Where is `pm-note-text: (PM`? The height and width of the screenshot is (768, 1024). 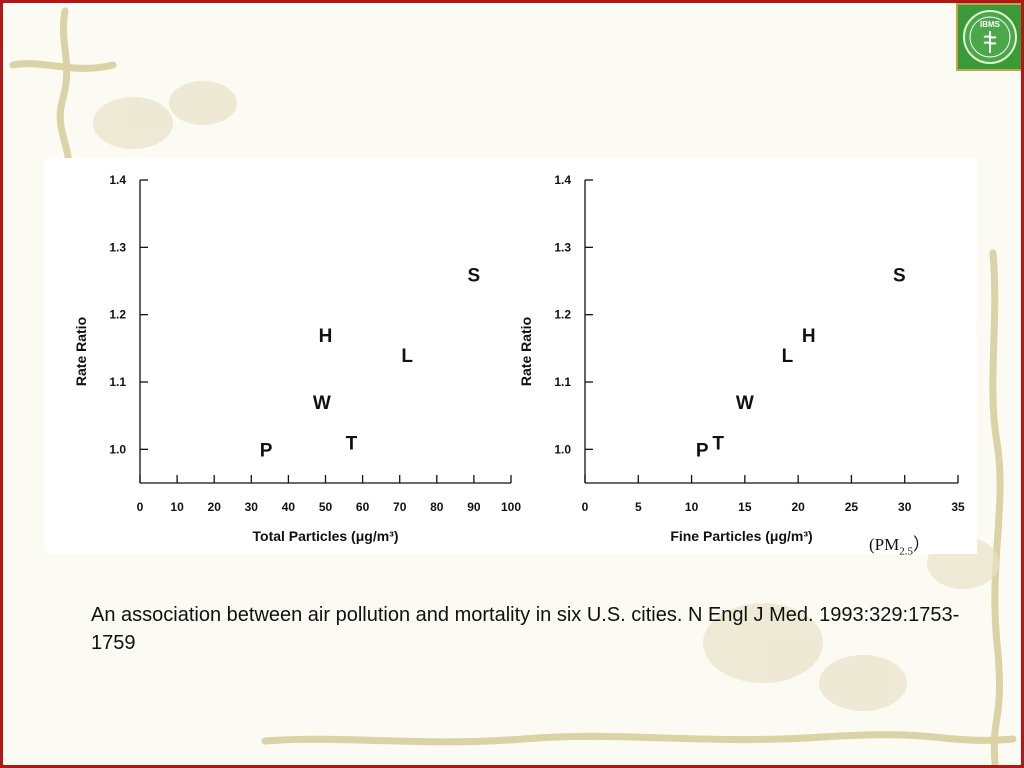
pm-note-text: (PM is located at coordinates (884, 544).